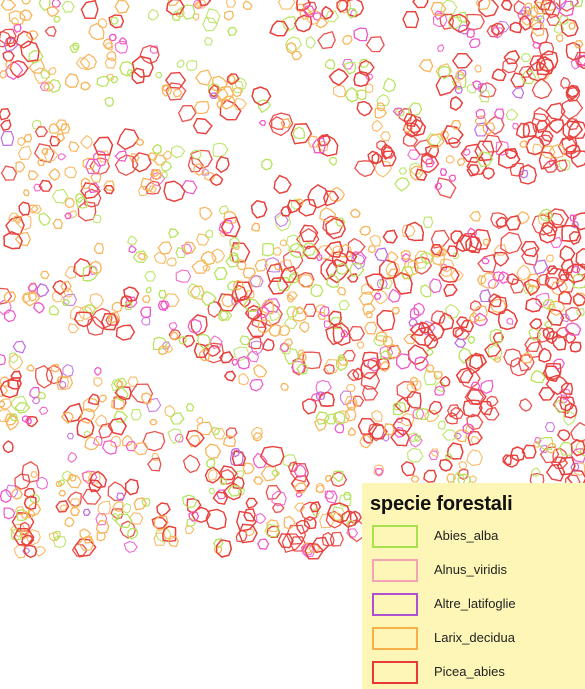 The height and width of the screenshot is (689, 585). What do you see at coordinates (475, 674) in the screenshot?
I see `legend-item-picea-abies: Picea_abies` at bounding box center [475, 674].